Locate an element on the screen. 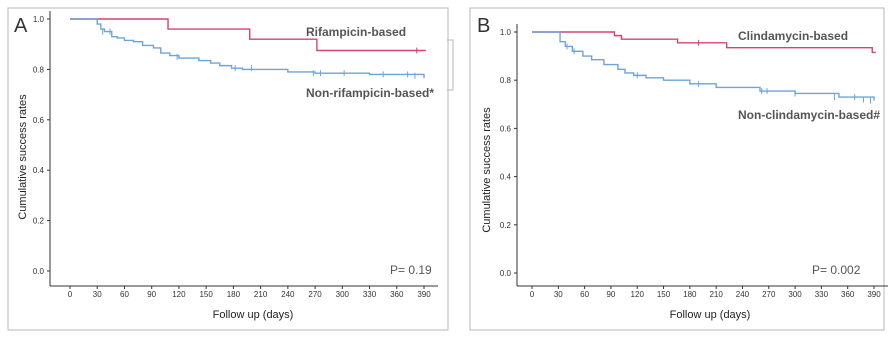 The image size is (892, 340). series-label-non-rifampicin: Non-rifampicin-based* is located at coordinates (370, 93).